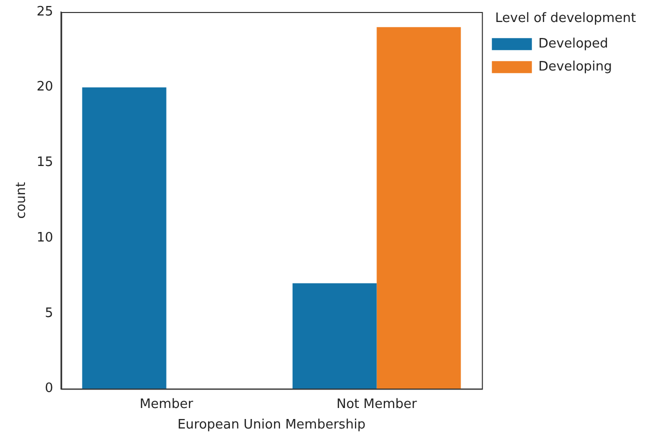  Describe the element at coordinates (377, 404) in the screenshot. I see `x-tick-label: Not Member` at that location.